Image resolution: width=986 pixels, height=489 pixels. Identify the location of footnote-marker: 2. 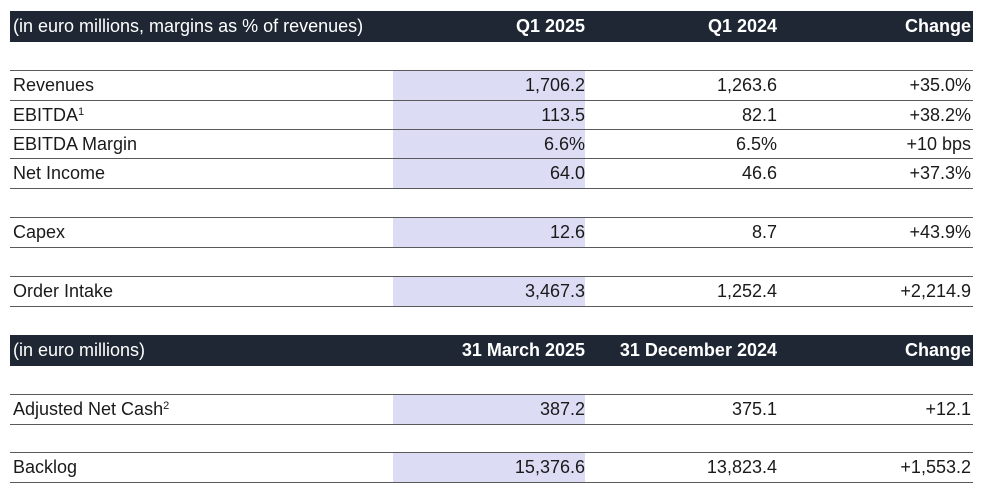
(166, 406).